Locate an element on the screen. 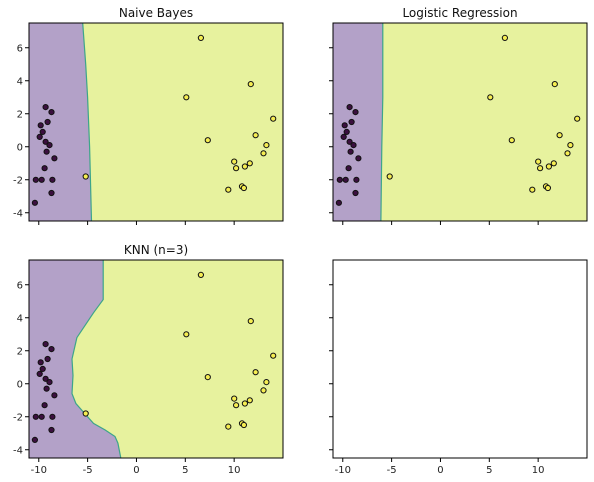 The width and height of the screenshot is (594, 482). subplot-title: KNN (n=3) is located at coordinates (156, 250).